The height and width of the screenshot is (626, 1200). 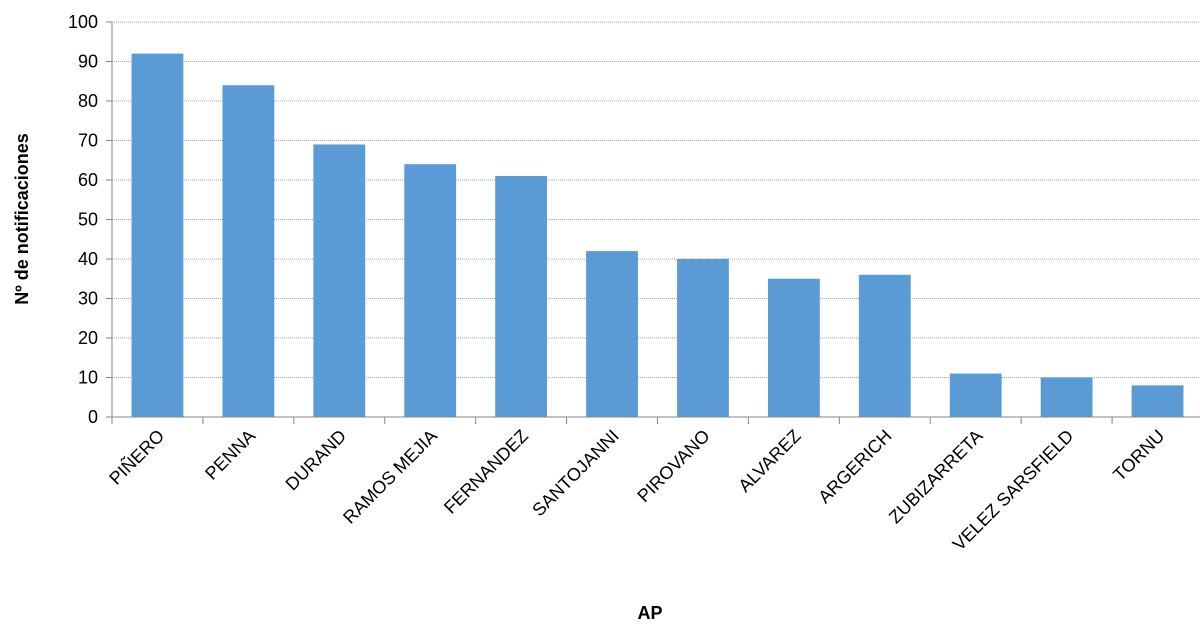 What do you see at coordinates (390, 477) in the screenshot?
I see `x-tick-label: RAMOS MEJIA` at bounding box center [390, 477].